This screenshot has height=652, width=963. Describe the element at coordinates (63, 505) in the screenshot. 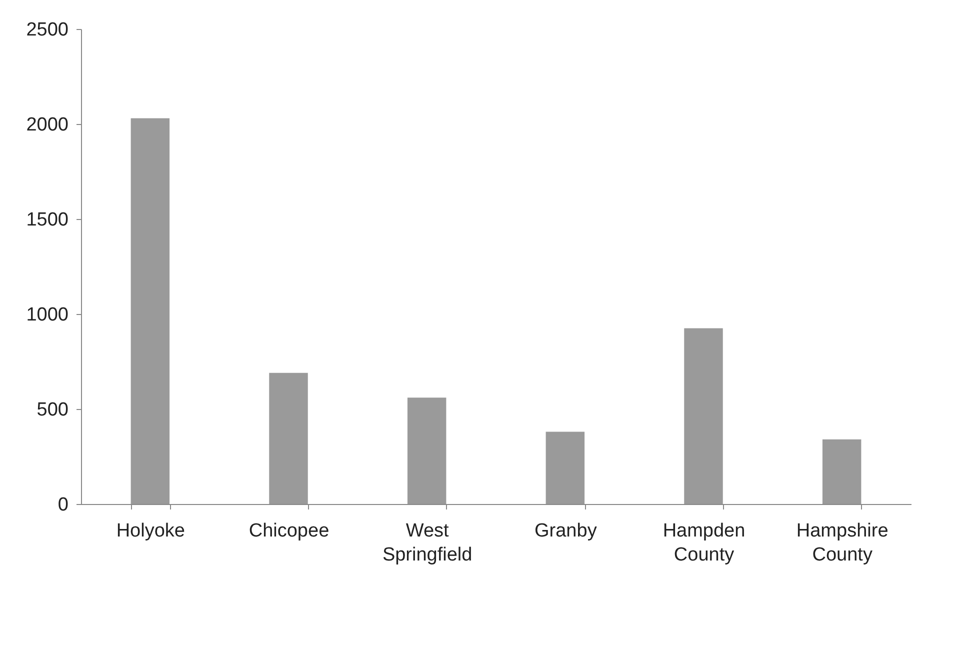

I see `y-tick-label: 0` at that location.